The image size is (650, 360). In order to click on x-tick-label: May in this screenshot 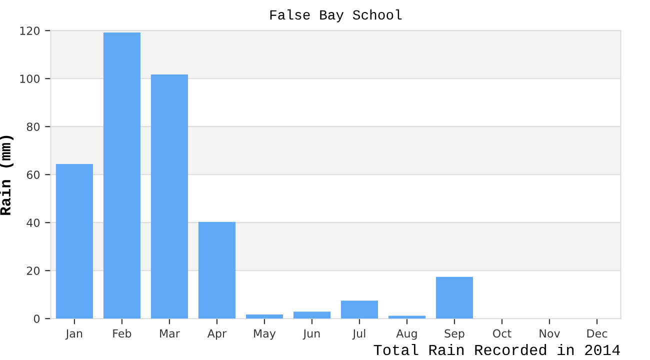, I will do `click(265, 334)`.